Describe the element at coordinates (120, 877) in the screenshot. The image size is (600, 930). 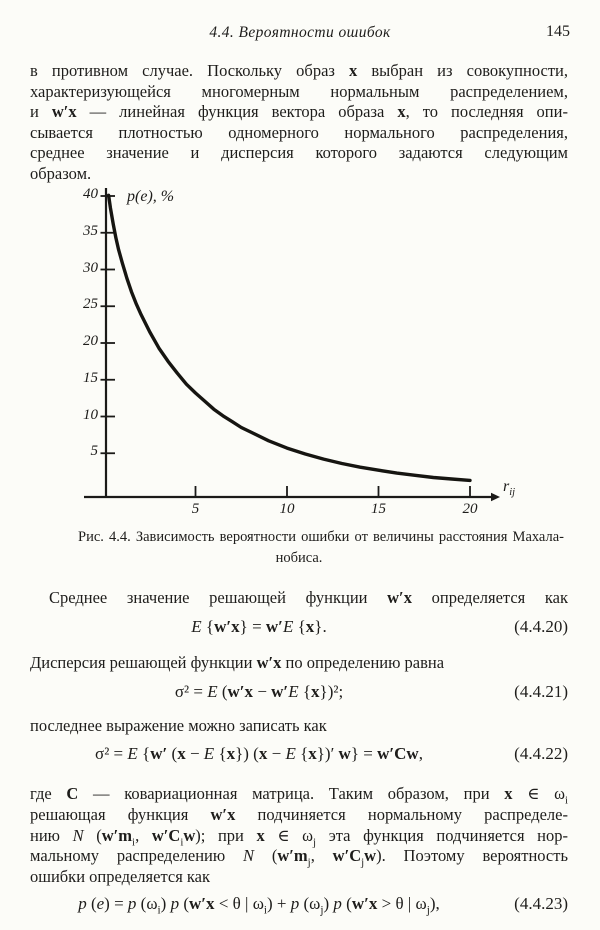
I see `text-line: ошибки определяется как` at that location.